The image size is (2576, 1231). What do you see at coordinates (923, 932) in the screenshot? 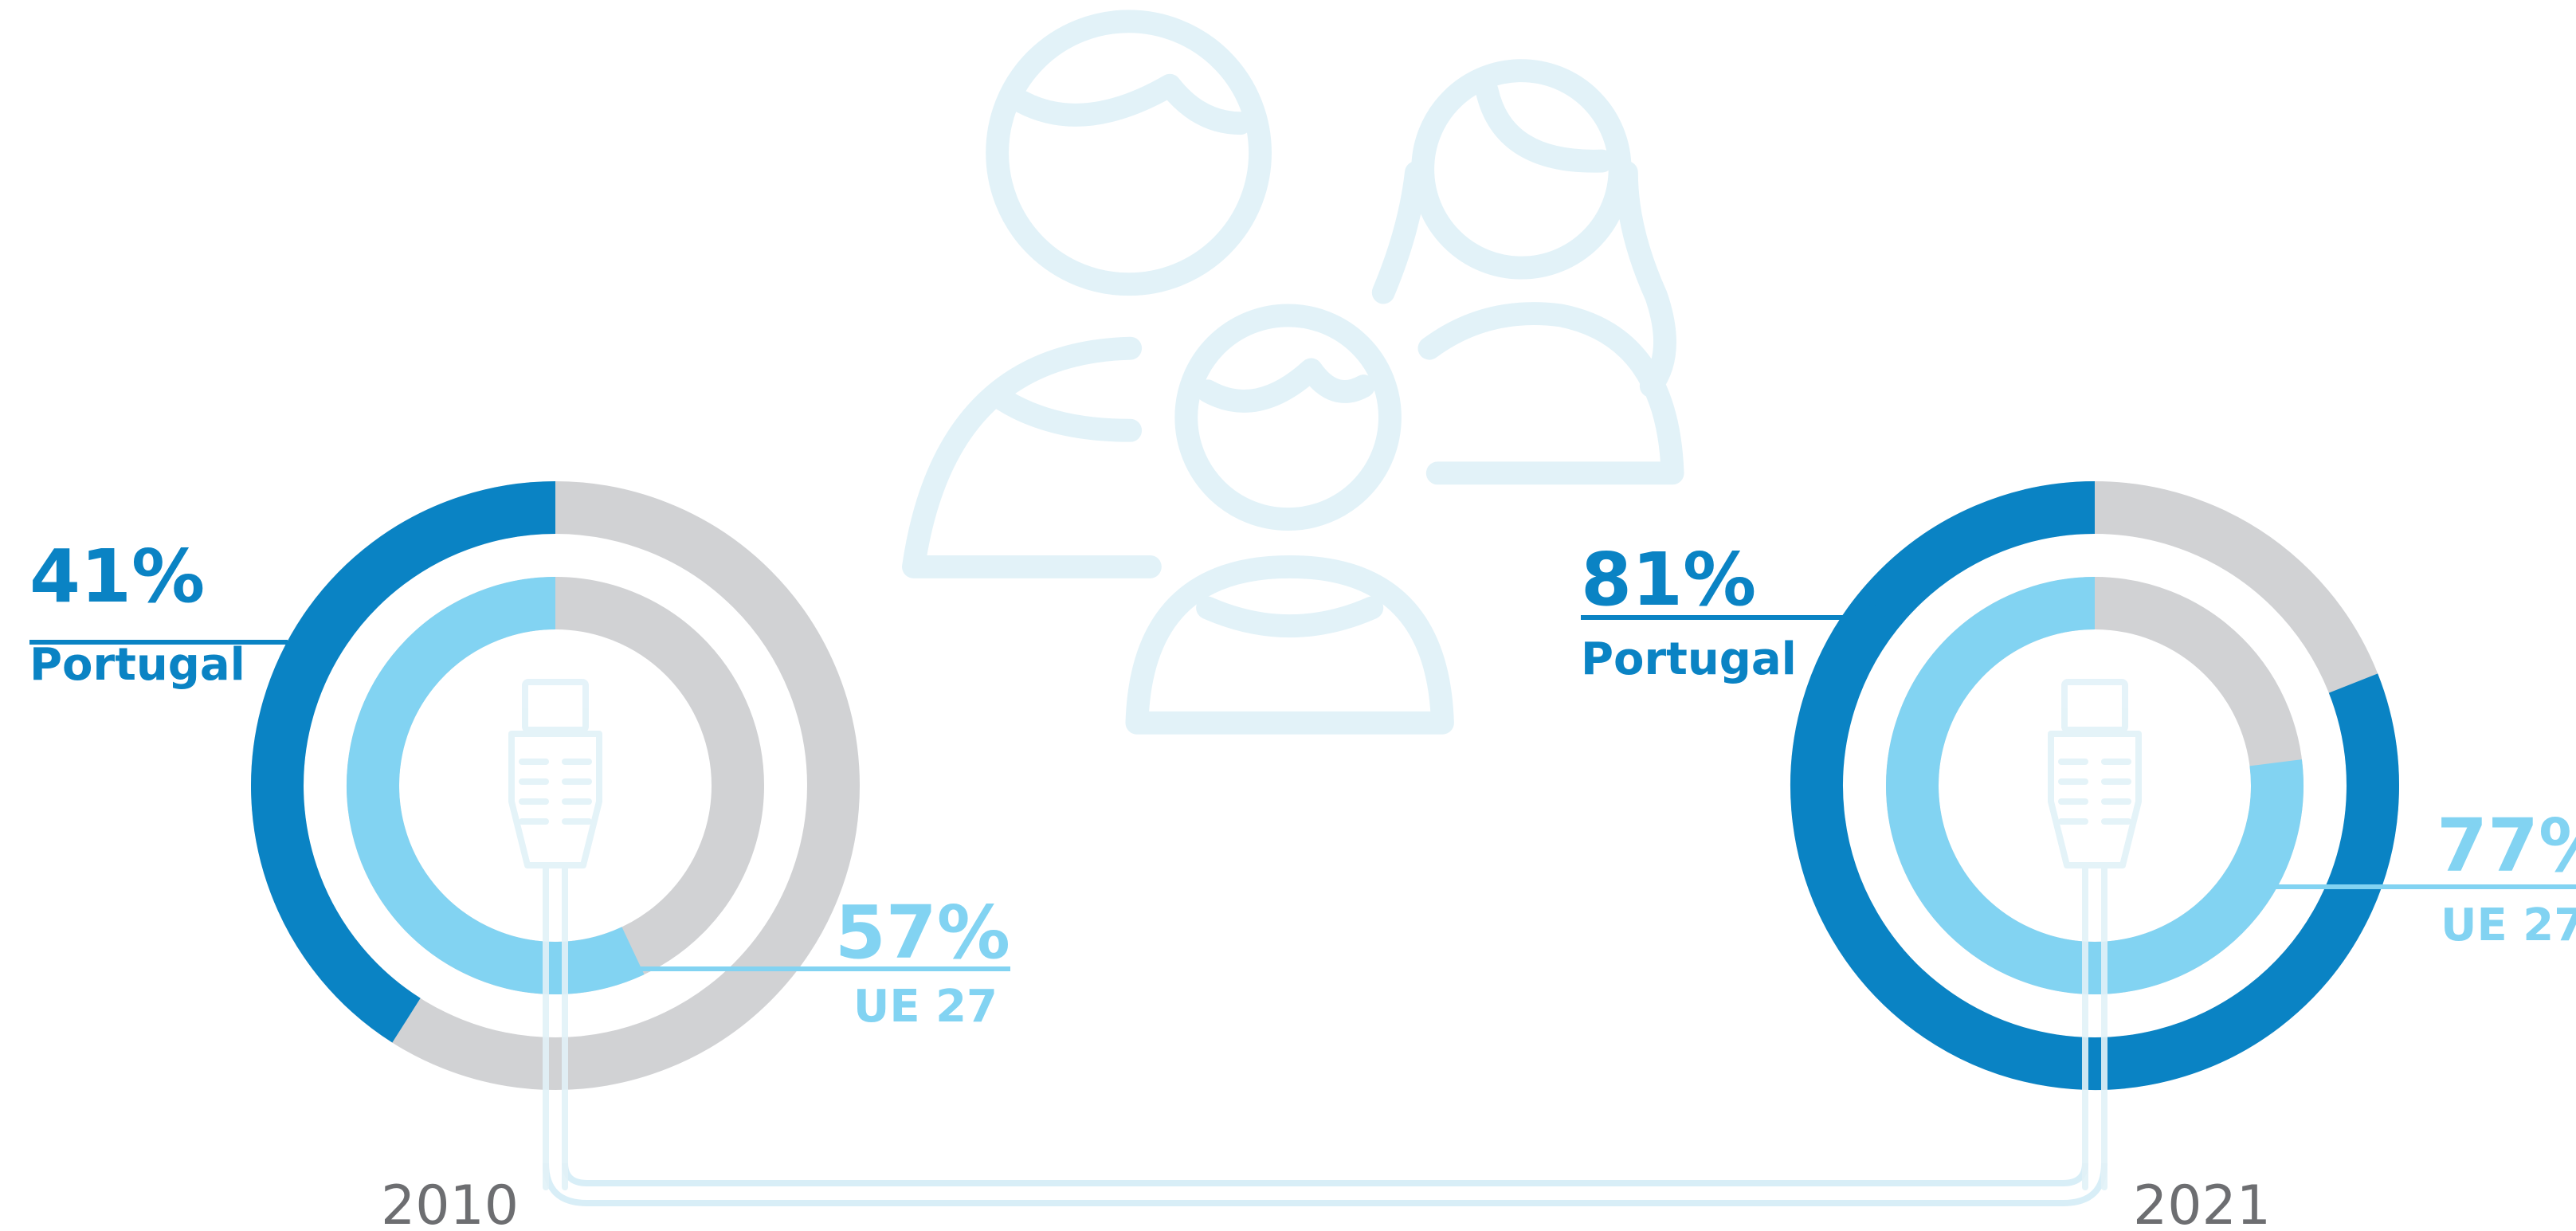
I see `value-label: 57%` at bounding box center [923, 932].